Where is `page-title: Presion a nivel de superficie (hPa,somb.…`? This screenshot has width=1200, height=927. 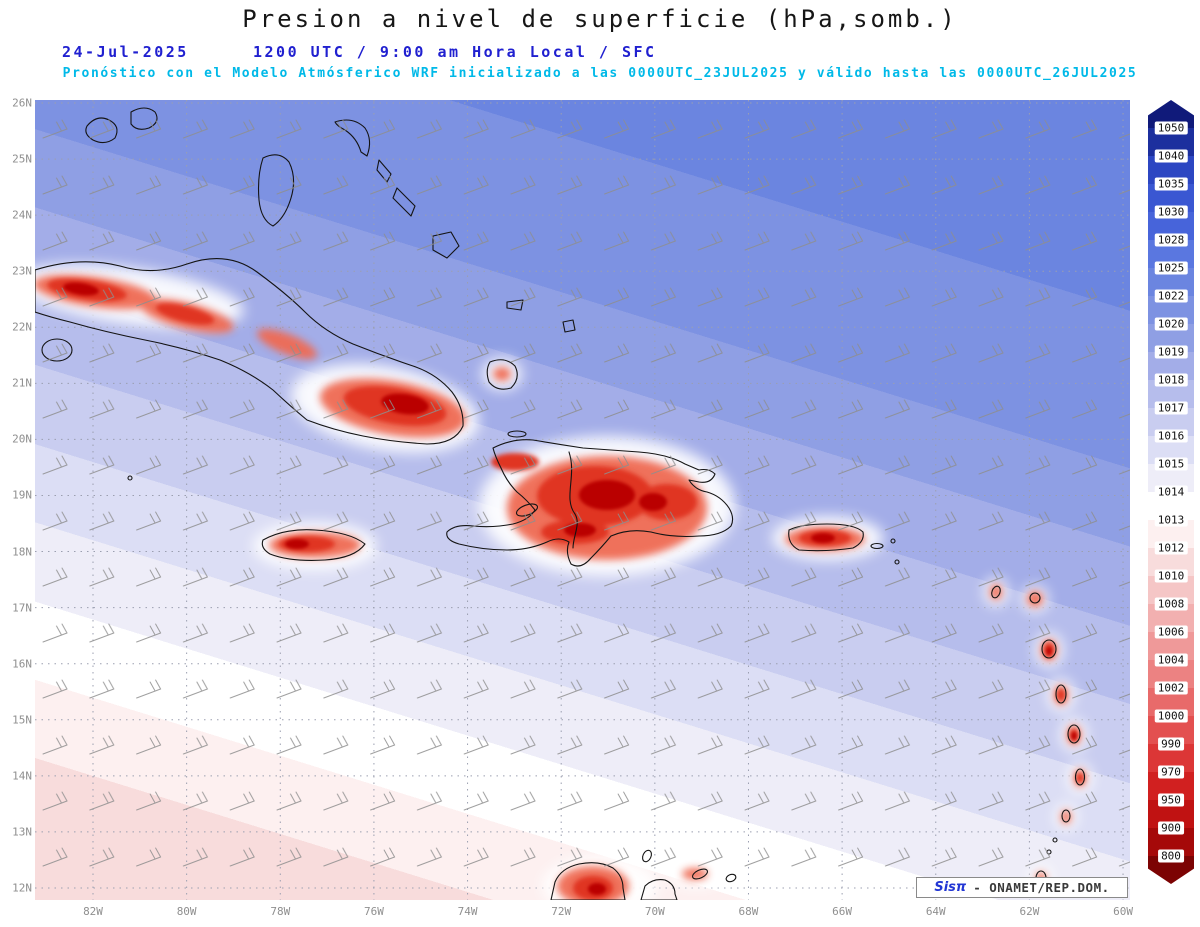 page-title: Presion a nivel de superficie (hPa,somb.… is located at coordinates (600, 19).